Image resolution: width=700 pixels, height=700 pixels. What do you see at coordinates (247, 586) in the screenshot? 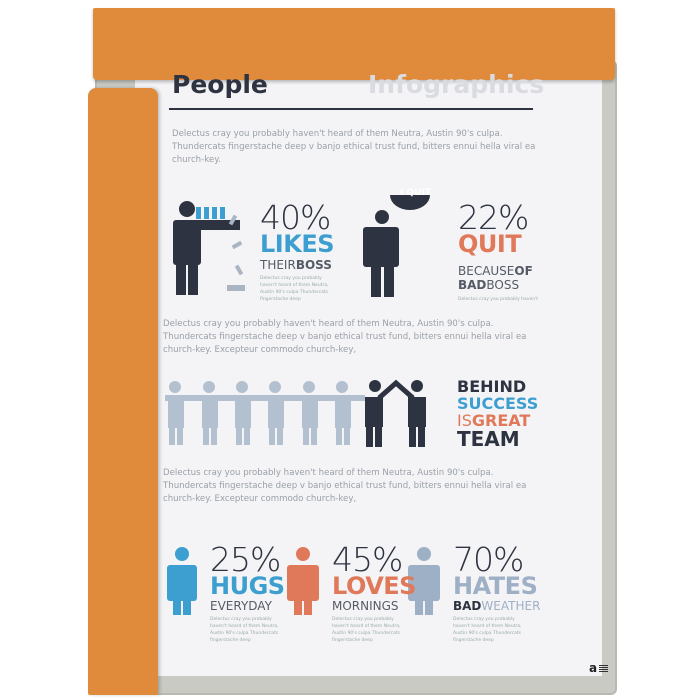
I see `stat-hugs-word: HUGS` at bounding box center [247, 586].